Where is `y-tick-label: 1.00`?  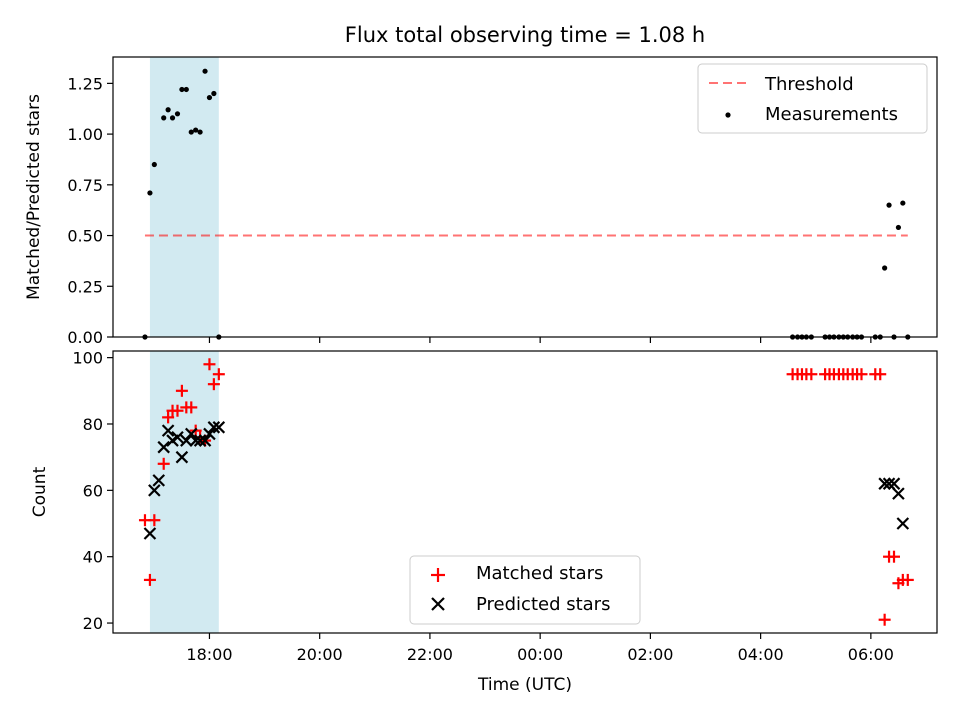
y-tick-label: 1.00 is located at coordinates (85, 134).